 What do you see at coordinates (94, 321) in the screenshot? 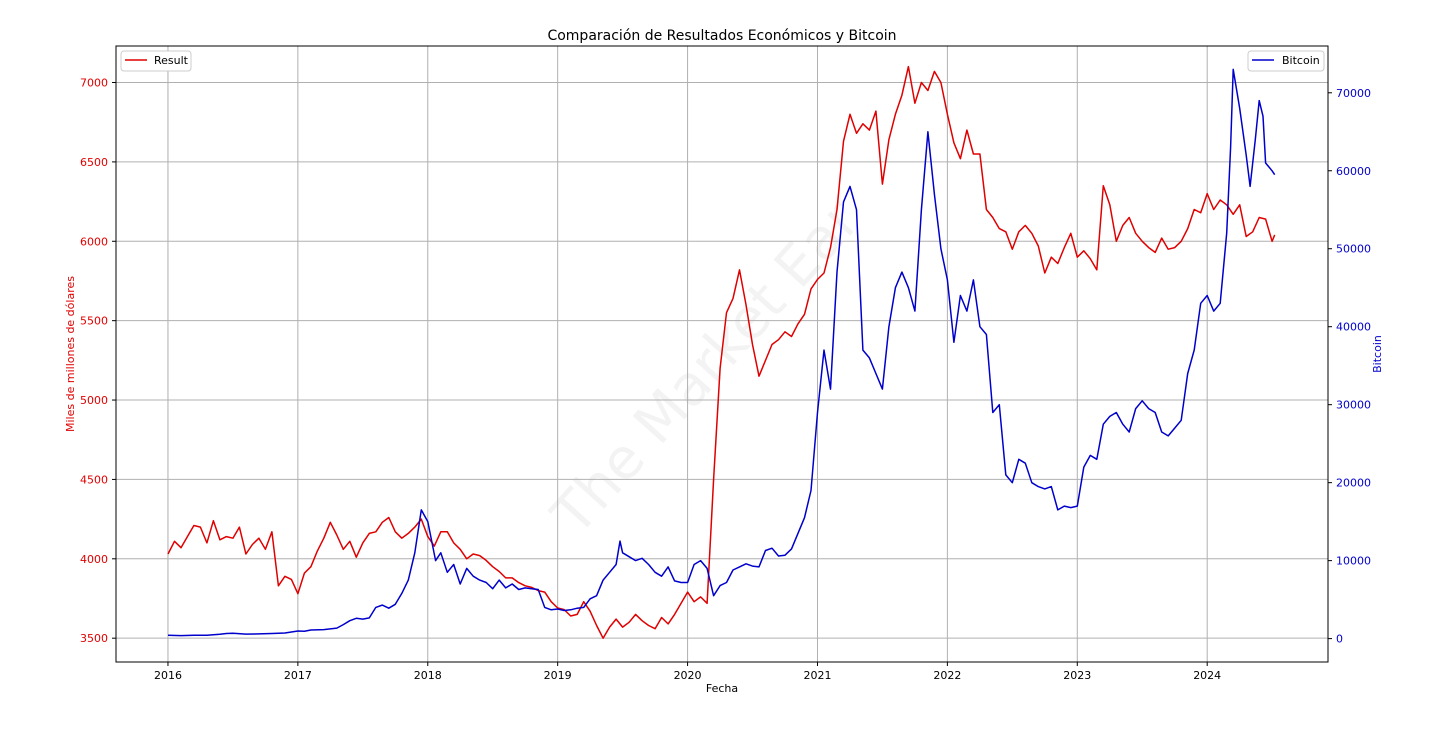
I see `y-left-tick-label: 5500` at bounding box center [94, 321].